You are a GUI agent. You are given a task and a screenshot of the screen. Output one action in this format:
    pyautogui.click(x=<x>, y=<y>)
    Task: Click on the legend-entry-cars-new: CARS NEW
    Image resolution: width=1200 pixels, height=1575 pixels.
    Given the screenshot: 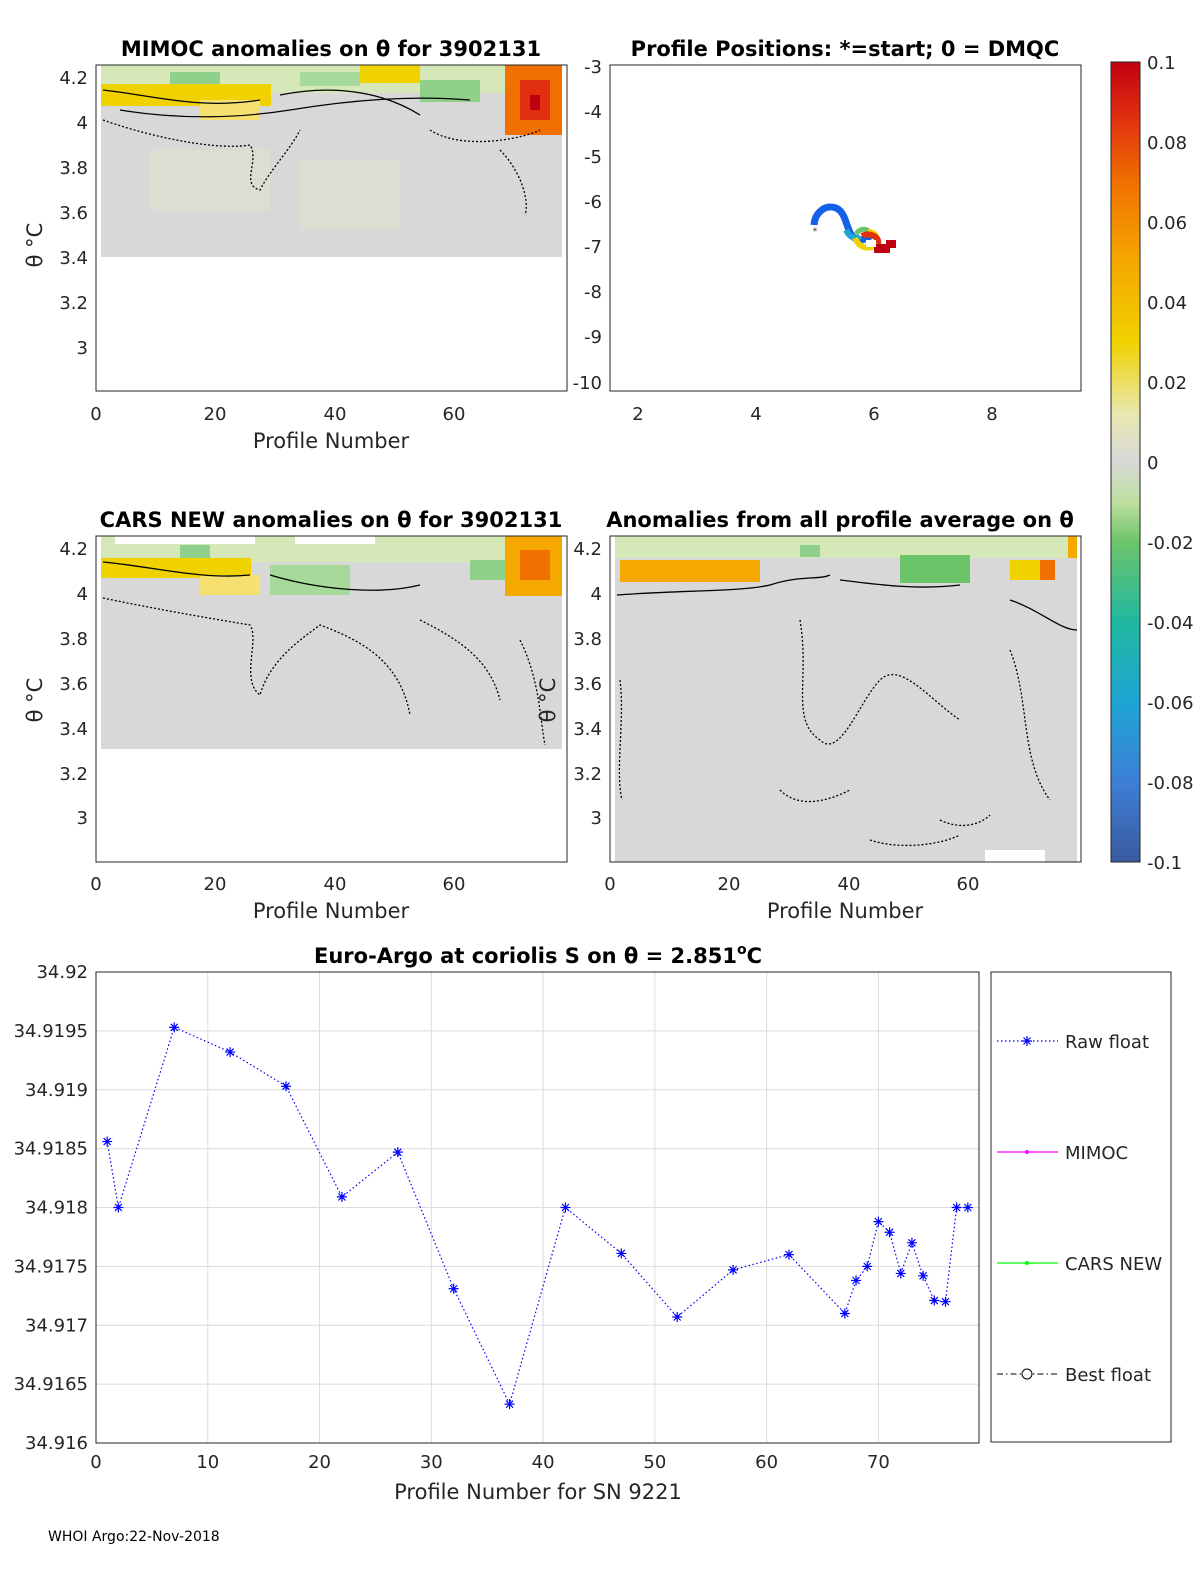 What is the action you would take?
    pyautogui.click(x=1079, y=1264)
    